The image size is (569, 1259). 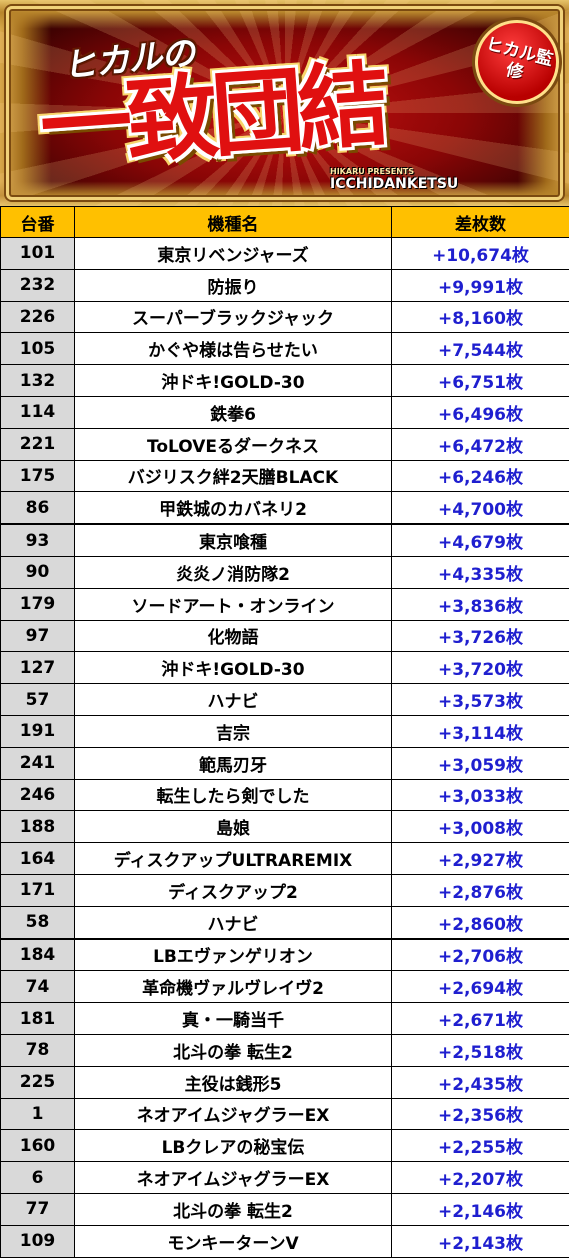 I want to click on diff-count-cell: +10,674枚, so click(x=480, y=253).